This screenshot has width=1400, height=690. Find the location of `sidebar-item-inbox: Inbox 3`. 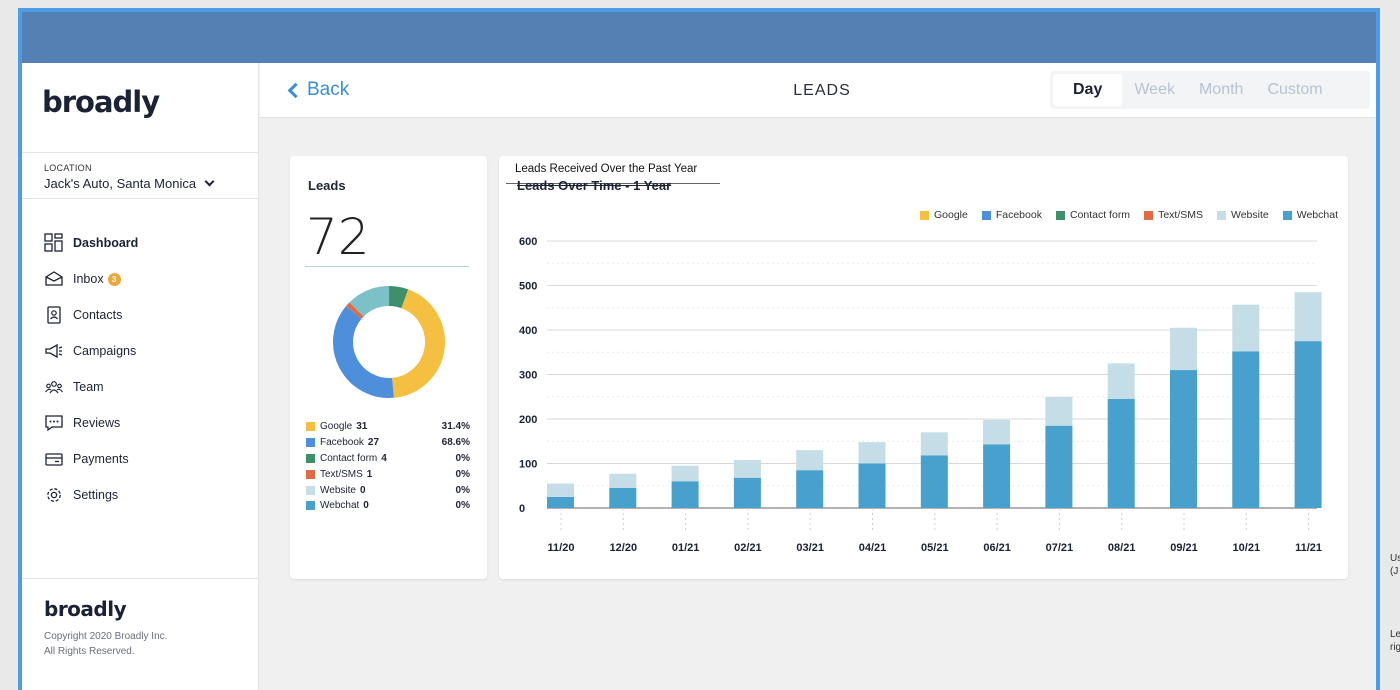

sidebar-item-inbox: Inbox 3 is located at coordinates (91, 279).